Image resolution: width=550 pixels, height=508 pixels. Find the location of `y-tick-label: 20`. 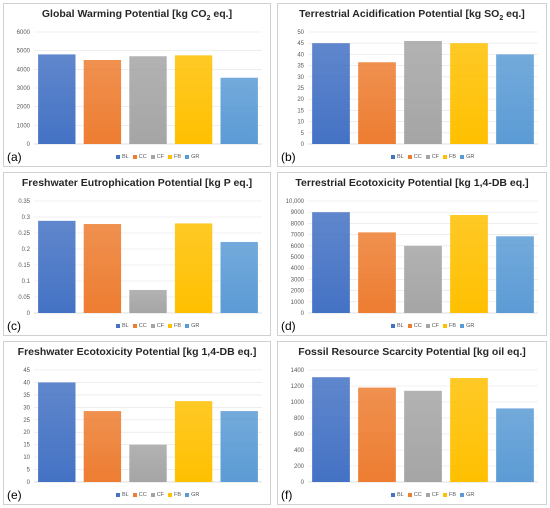

y-tick-label: 20 is located at coordinates (26, 433).